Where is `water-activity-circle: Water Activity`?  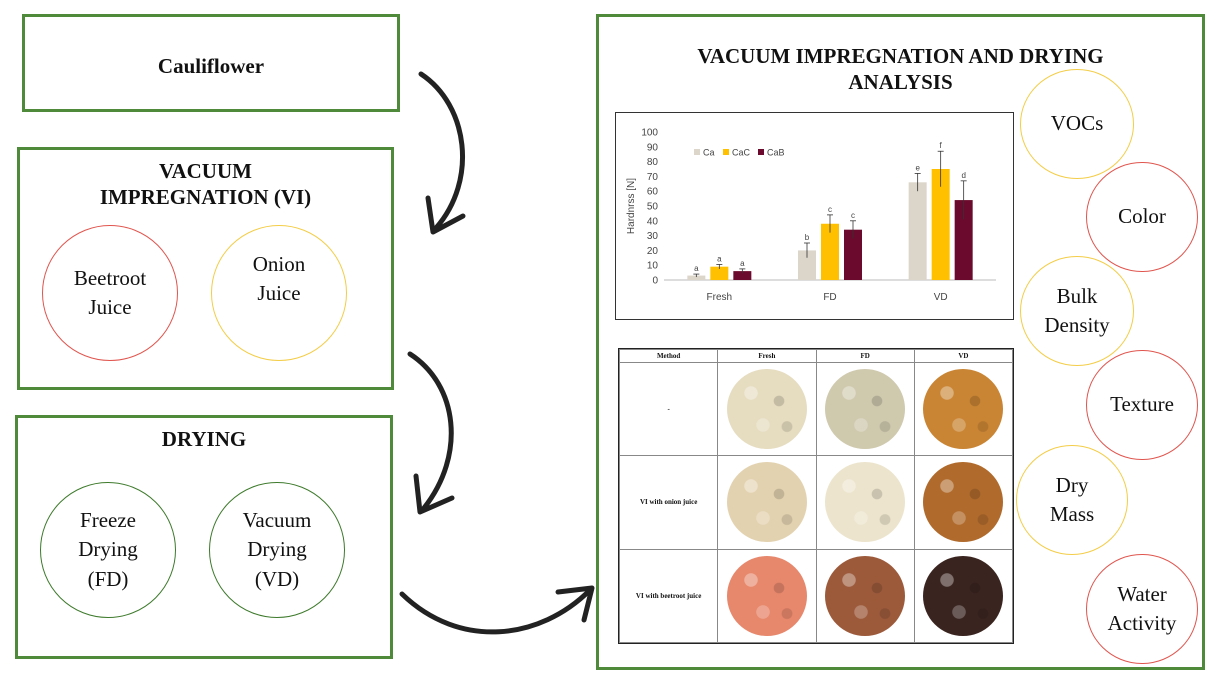 water-activity-circle: Water Activity is located at coordinates (1142, 609).